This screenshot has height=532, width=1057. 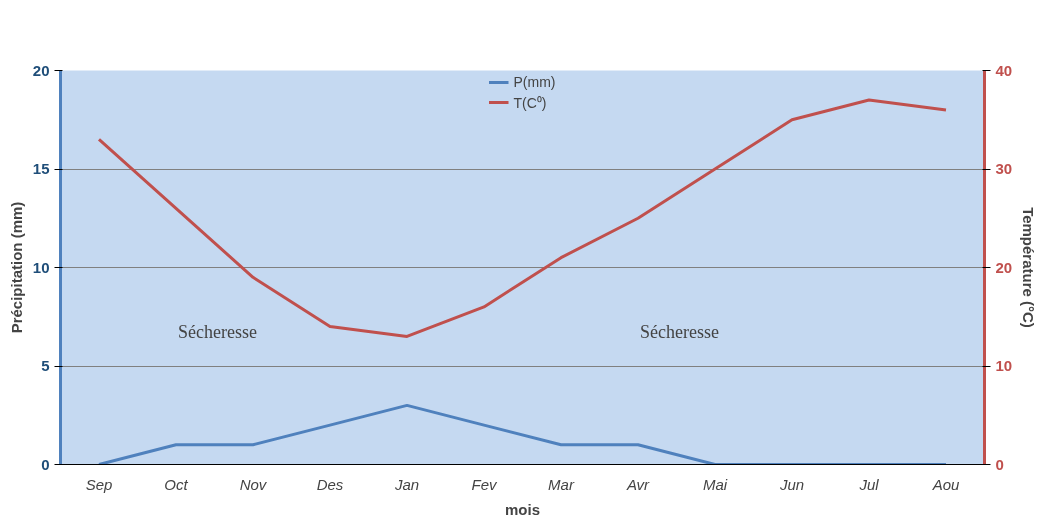 I want to click on x-axis-title: mois, so click(x=523, y=509).